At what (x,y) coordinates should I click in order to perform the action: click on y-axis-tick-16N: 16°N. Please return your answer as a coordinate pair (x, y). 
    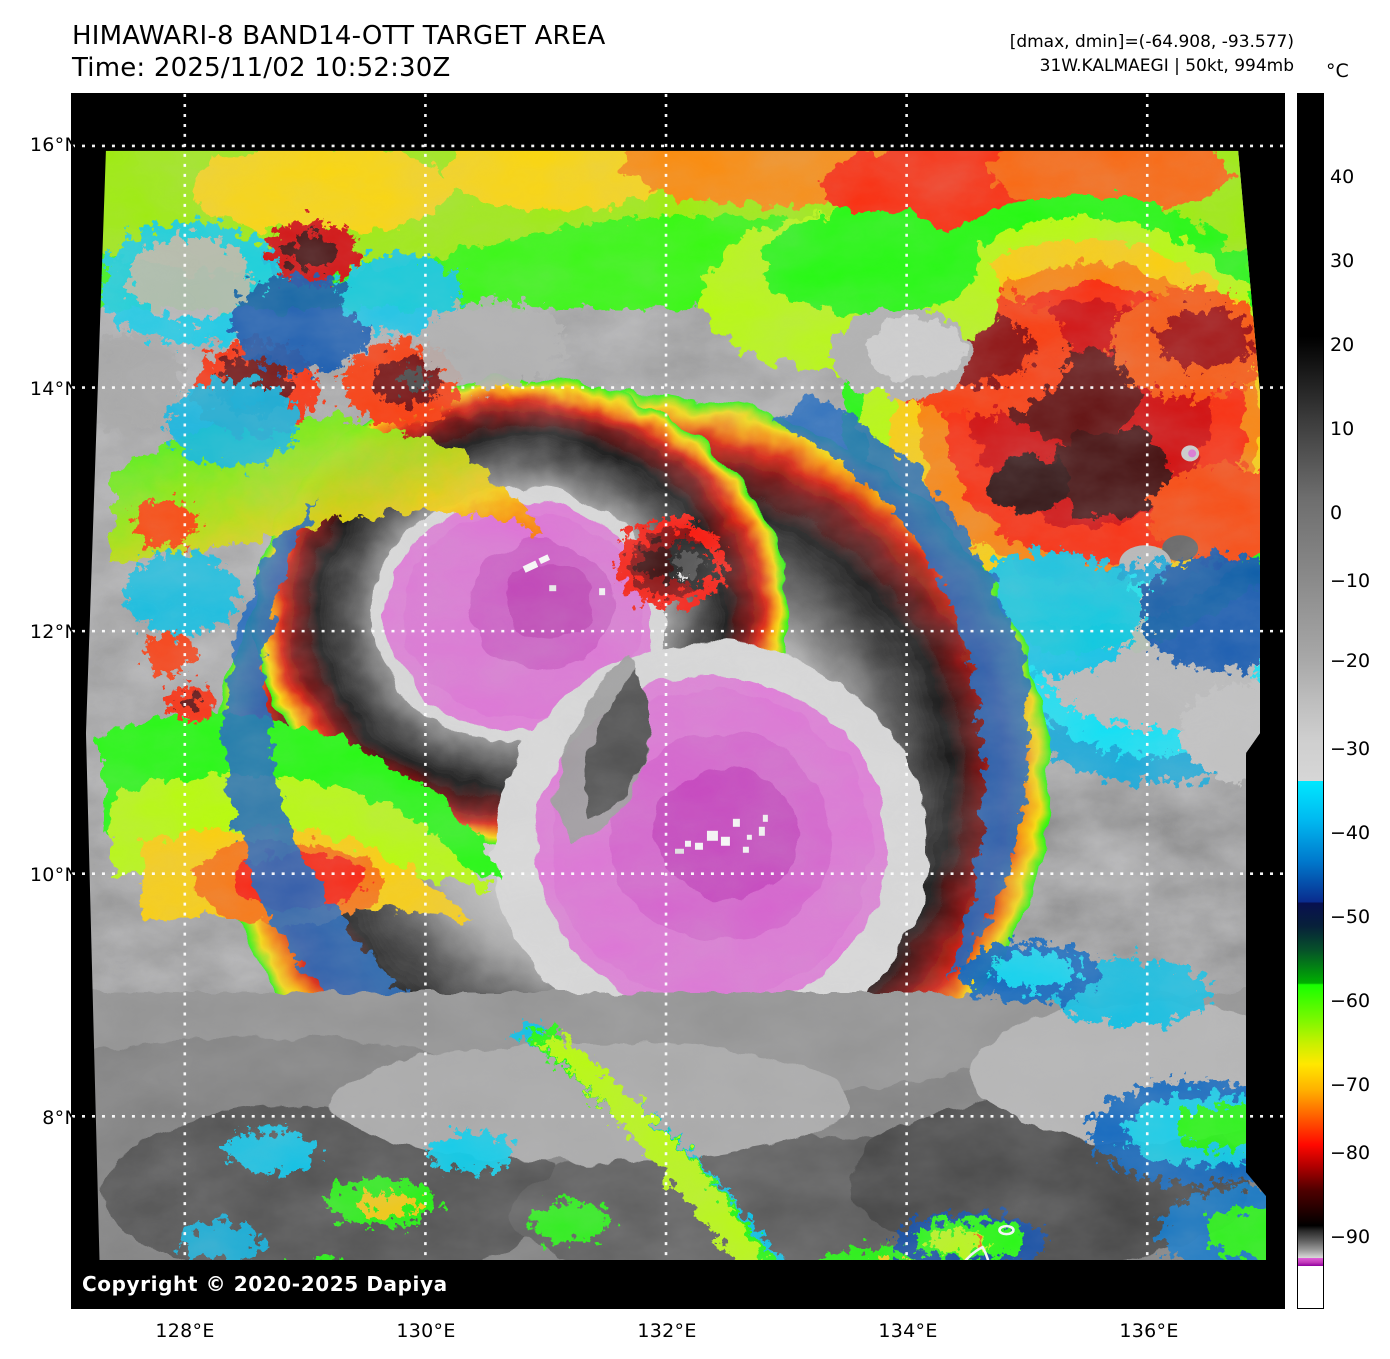
    Looking at the image, I should click on (54, 145).